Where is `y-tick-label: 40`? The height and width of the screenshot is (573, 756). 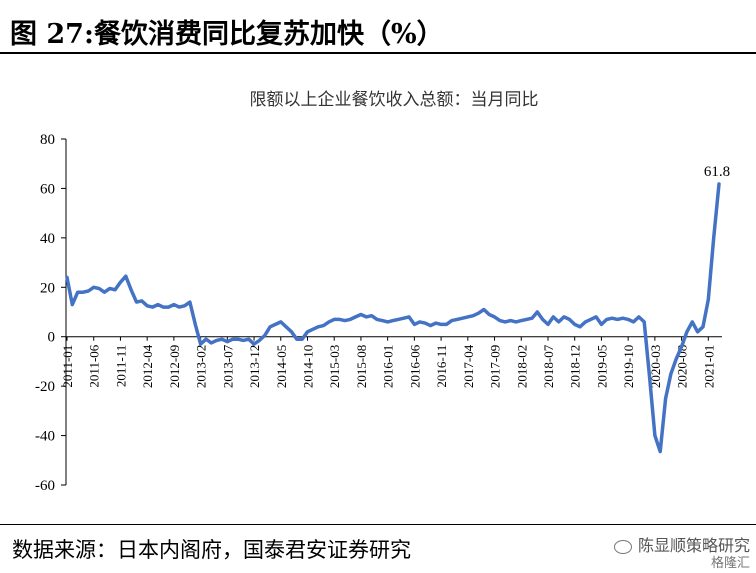 y-tick-label: 40 is located at coordinates (47, 239).